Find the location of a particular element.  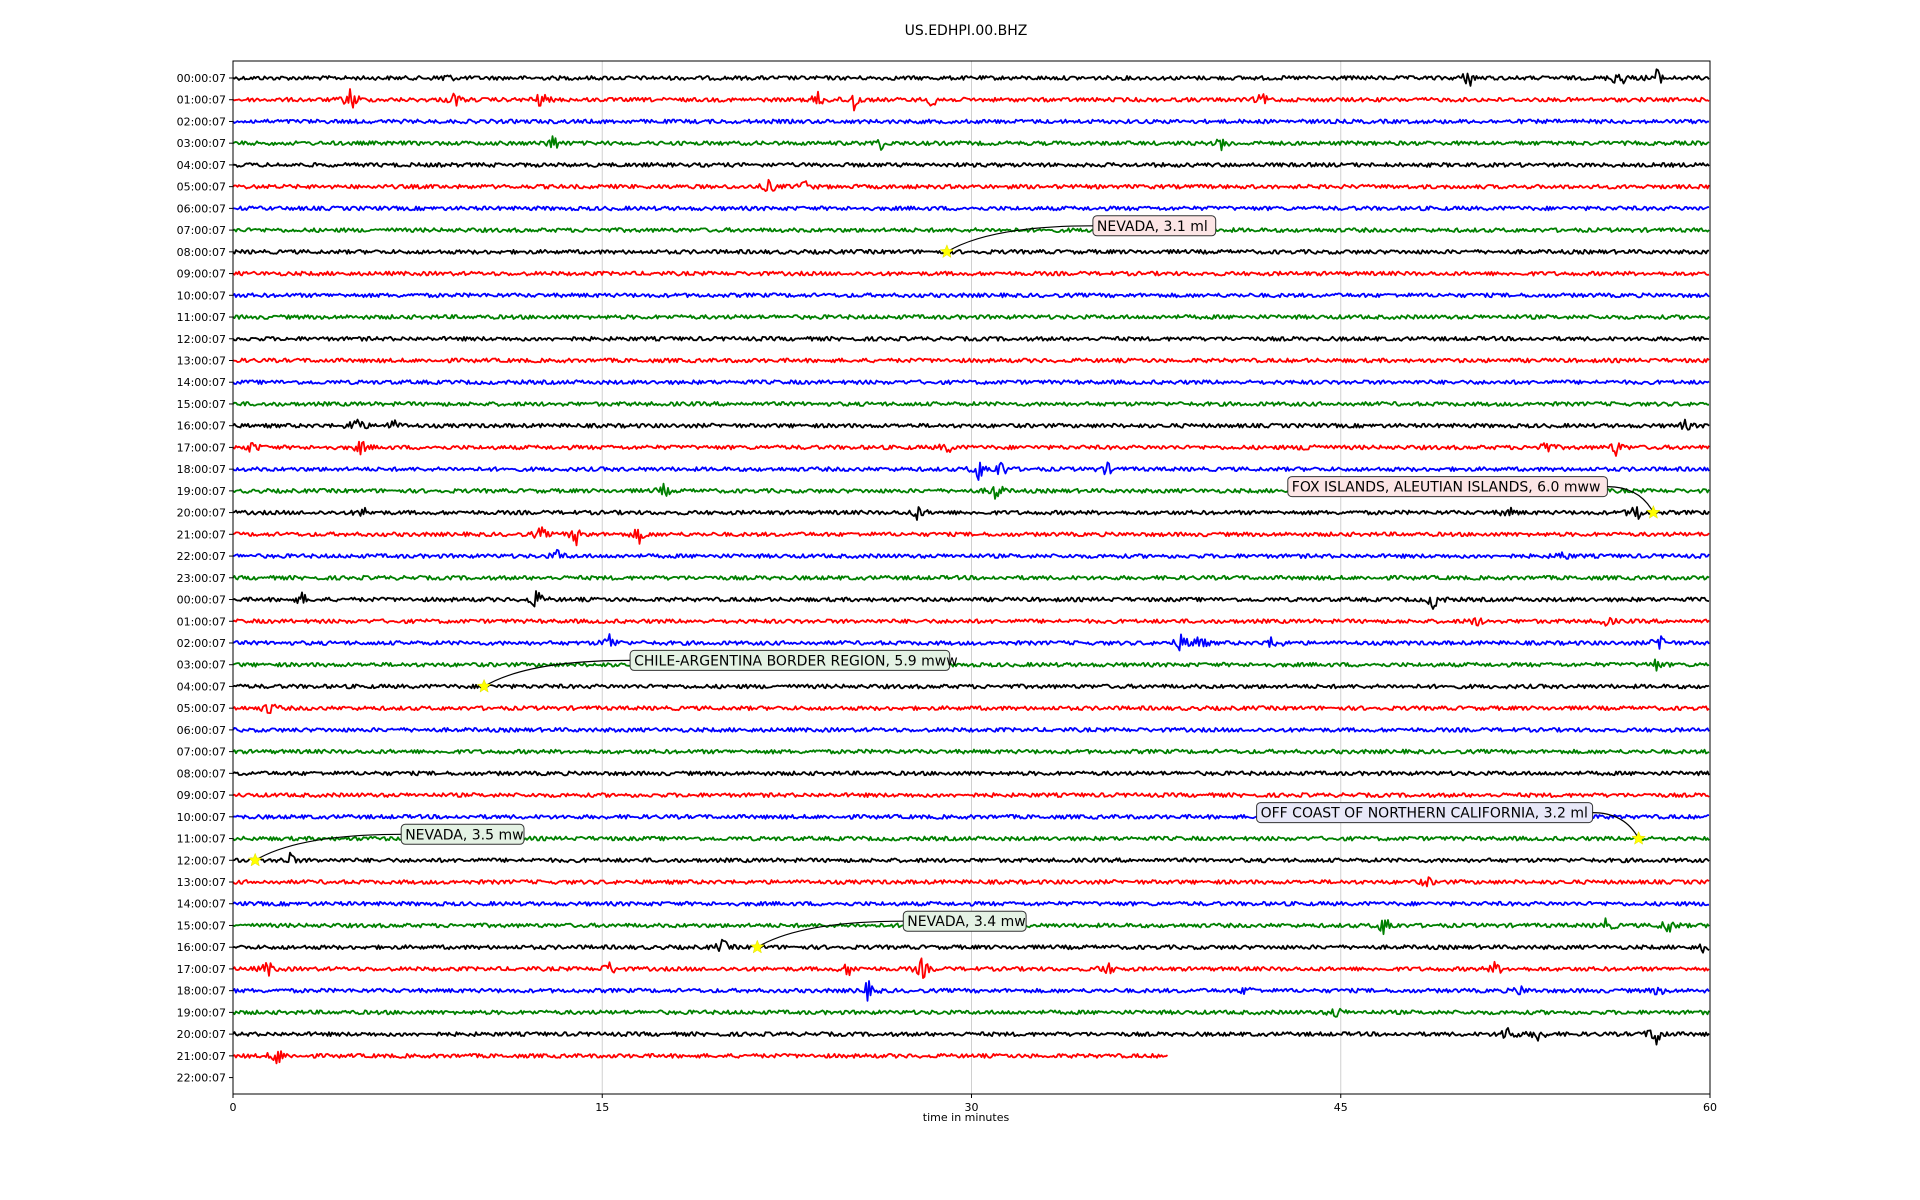

y-tick-label: 20:00:07 is located at coordinates (201, 1034).